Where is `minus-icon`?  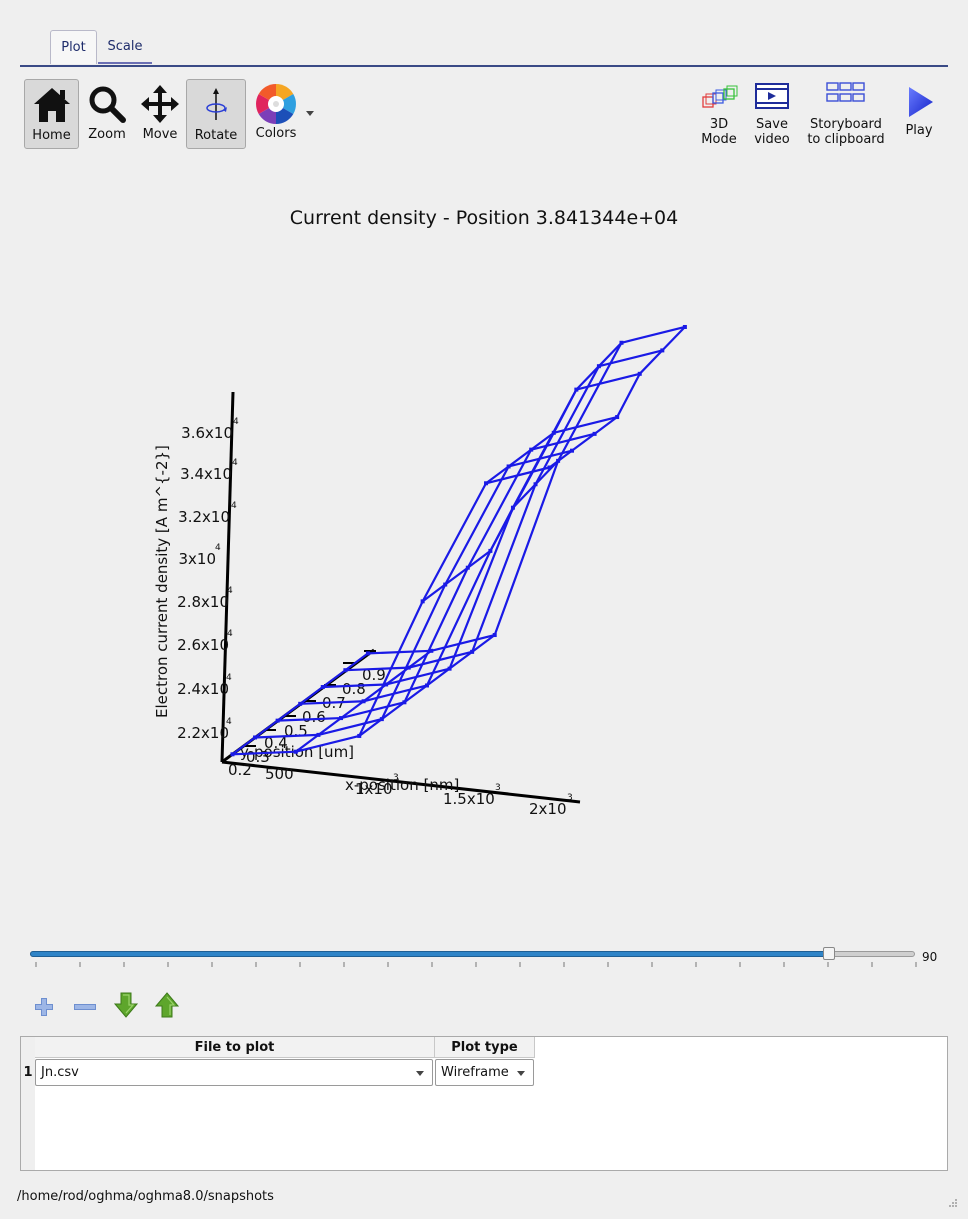 minus-icon is located at coordinates (85, 1007).